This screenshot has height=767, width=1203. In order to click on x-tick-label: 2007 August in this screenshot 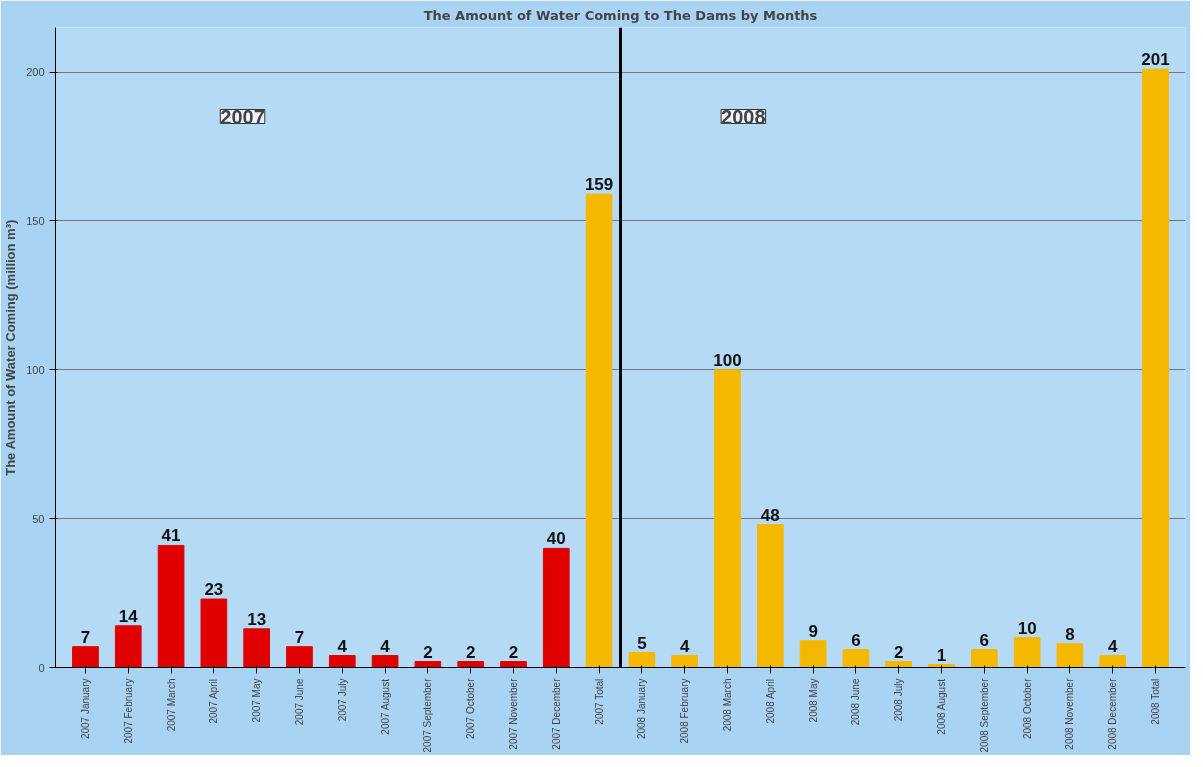, I will do `click(385, 706)`.